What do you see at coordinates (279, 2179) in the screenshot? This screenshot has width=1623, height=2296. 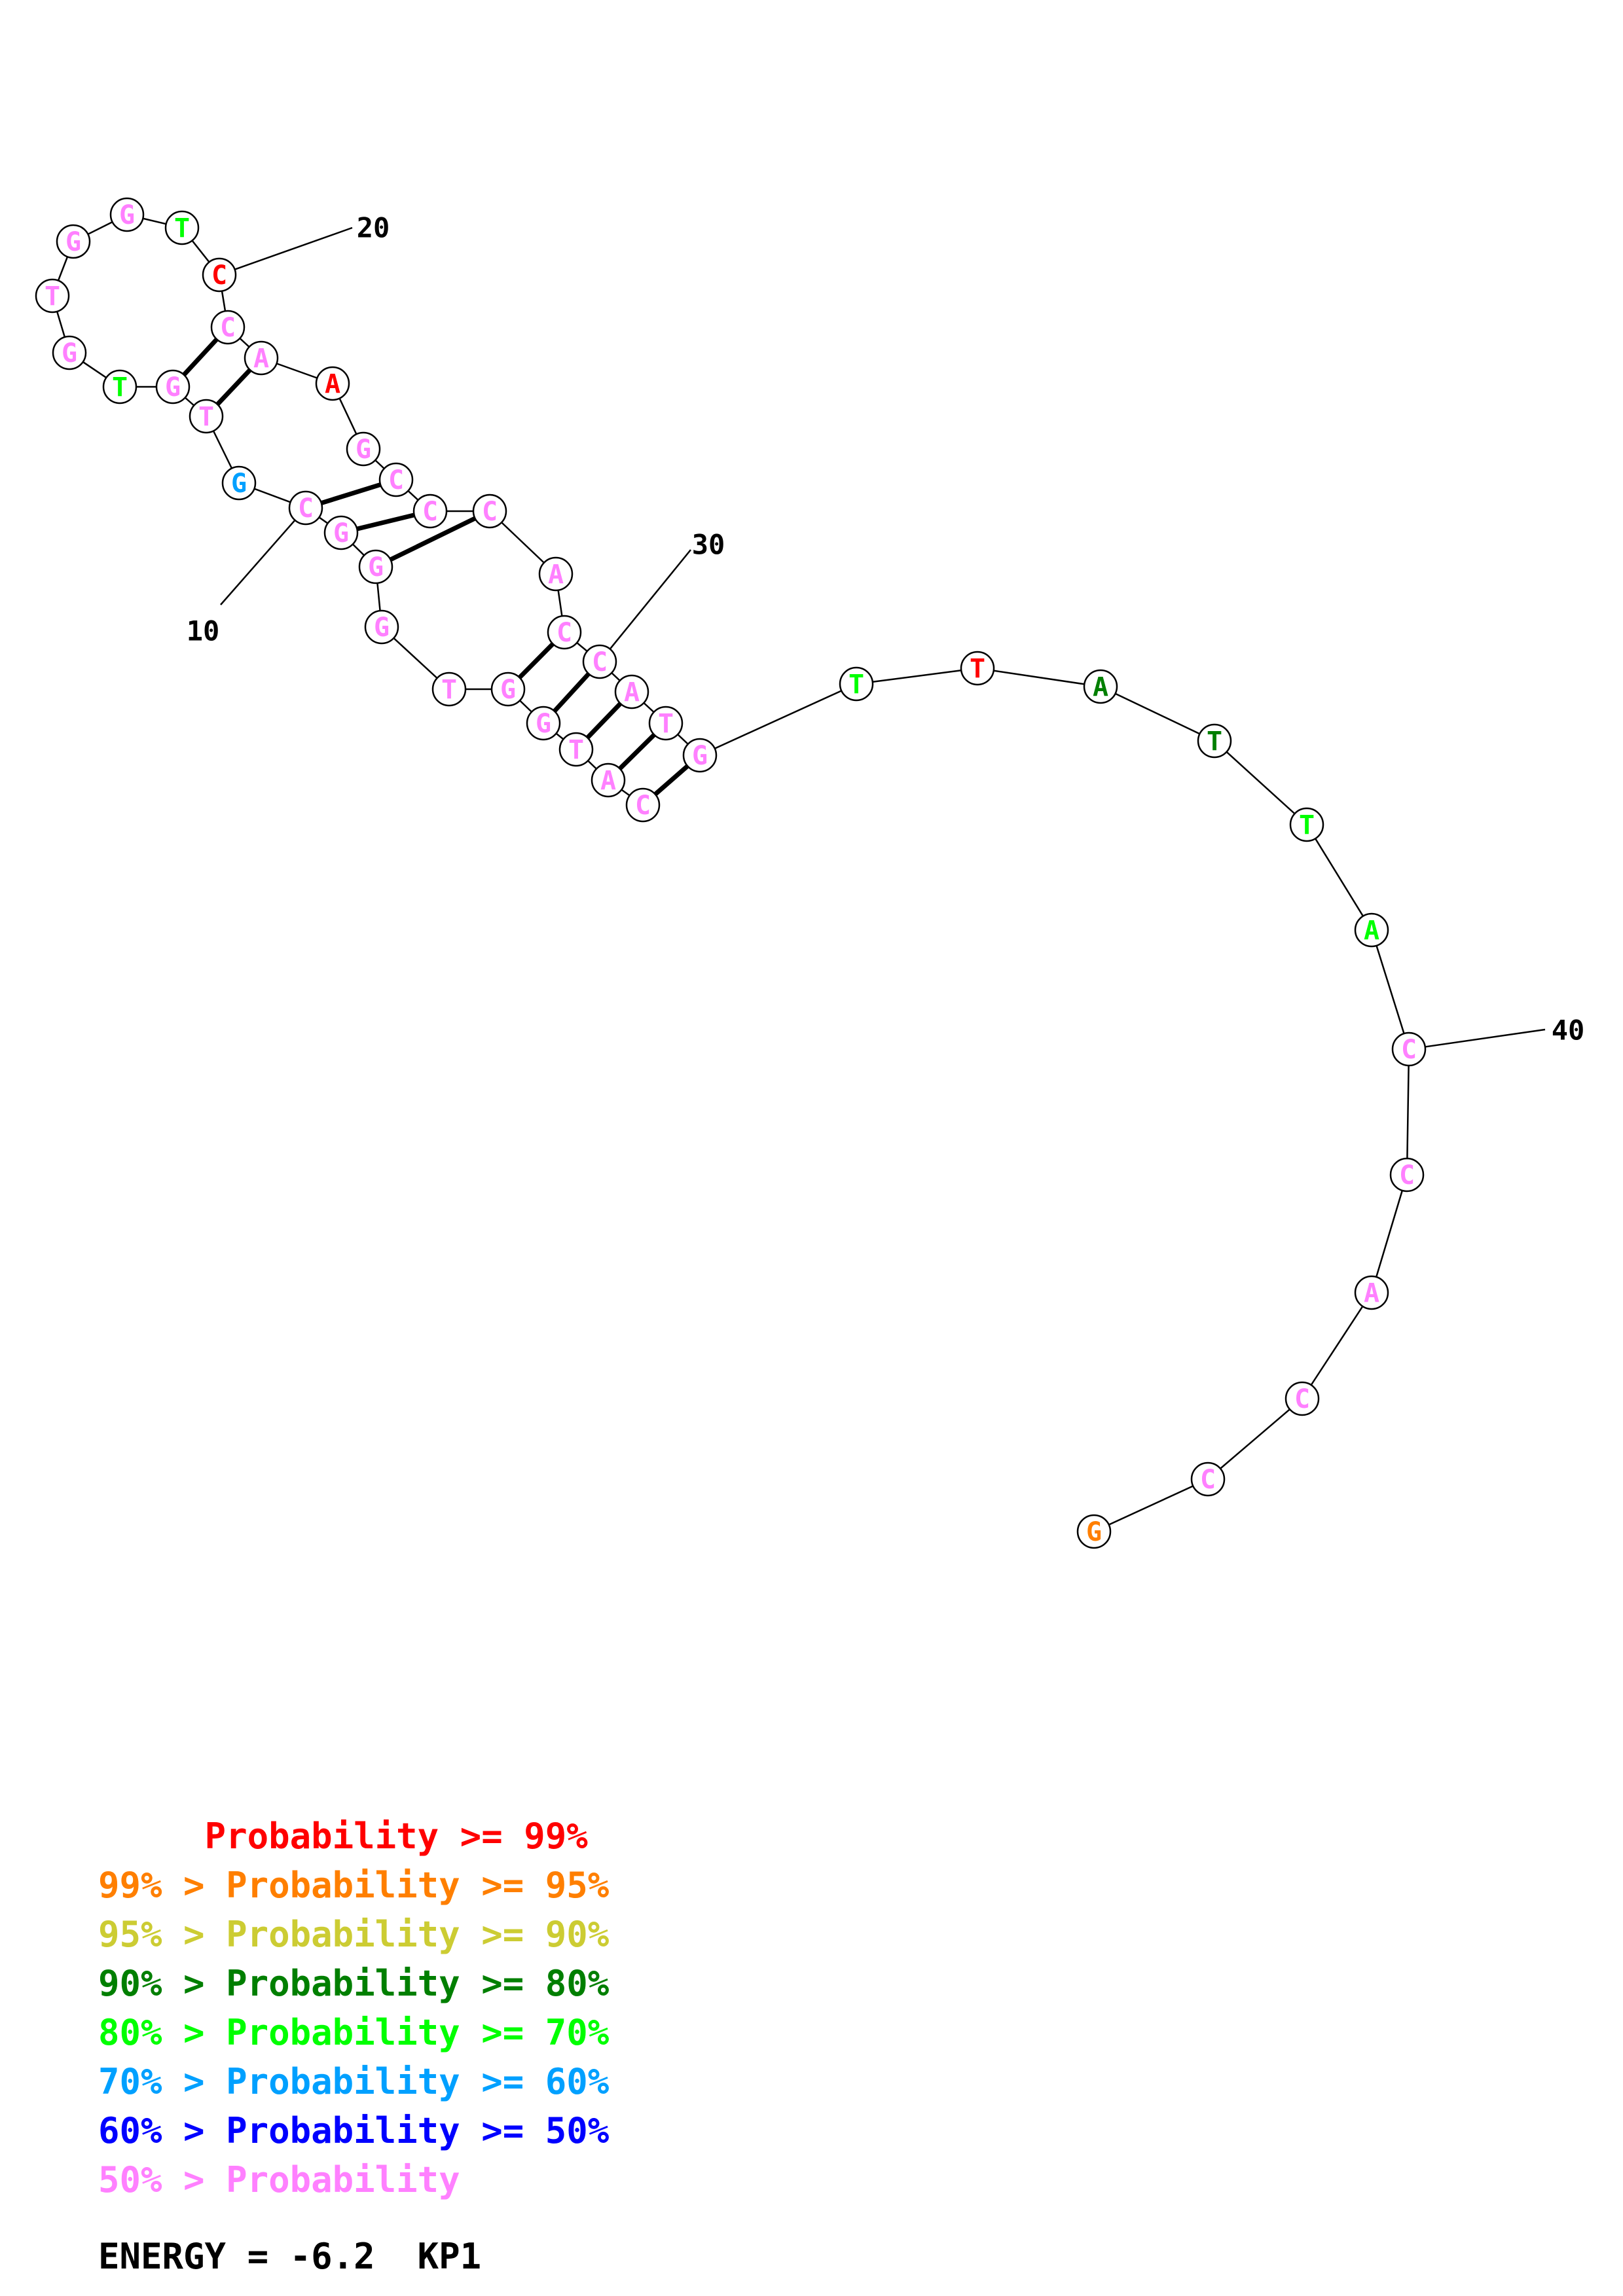 I see `legend-entry: 50% > Probability` at bounding box center [279, 2179].